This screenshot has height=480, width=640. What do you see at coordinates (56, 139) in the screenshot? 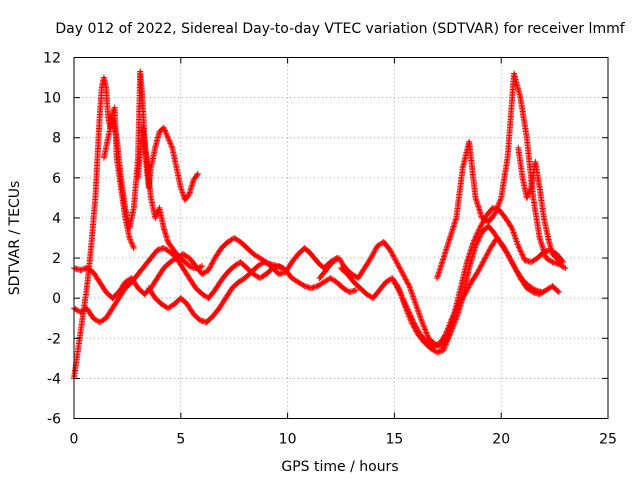
I see `y-tick-label: 8` at bounding box center [56, 139].